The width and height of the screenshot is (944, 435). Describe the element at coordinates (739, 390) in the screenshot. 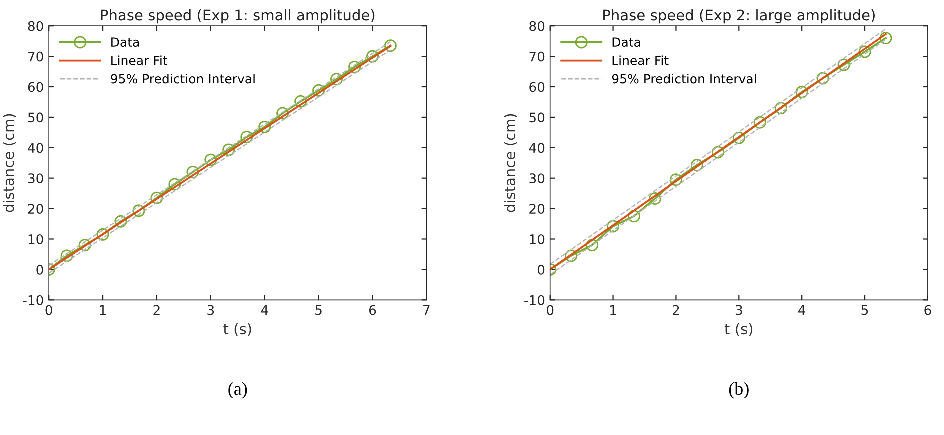

I see `text: (b)` at that location.